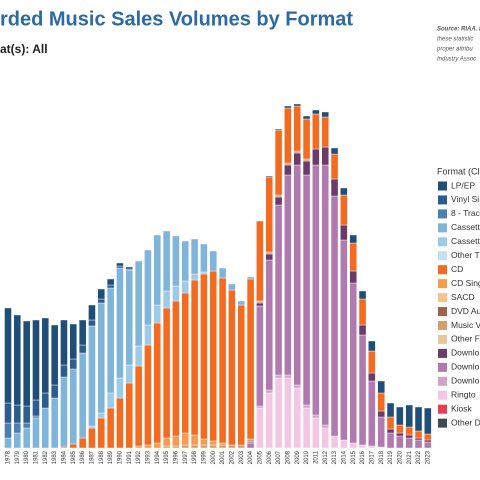 The image size is (480, 480). What do you see at coordinates (465, 325) in the screenshot?
I see `legend-label: Music V` at bounding box center [465, 325].